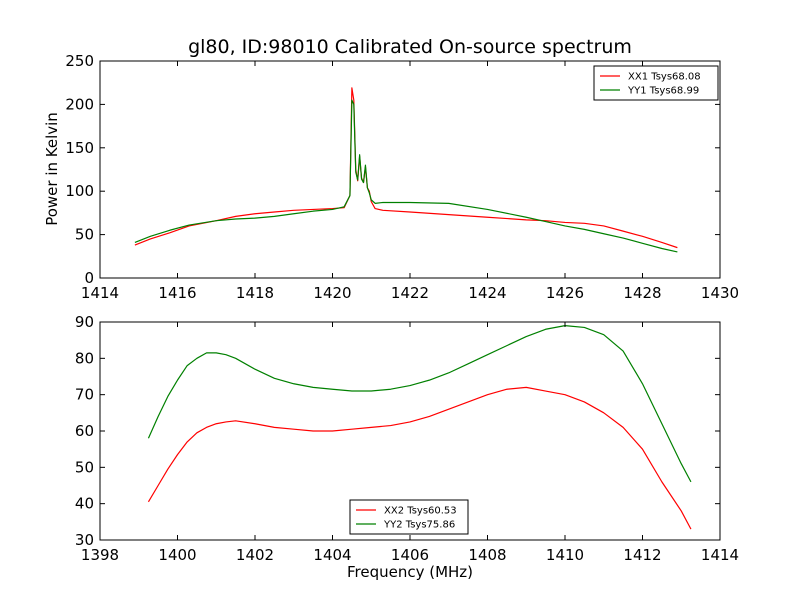 The image size is (800, 604). What do you see at coordinates (84, 395) in the screenshot?
I see `bottom-y-tick-label: 70` at bounding box center [84, 395].